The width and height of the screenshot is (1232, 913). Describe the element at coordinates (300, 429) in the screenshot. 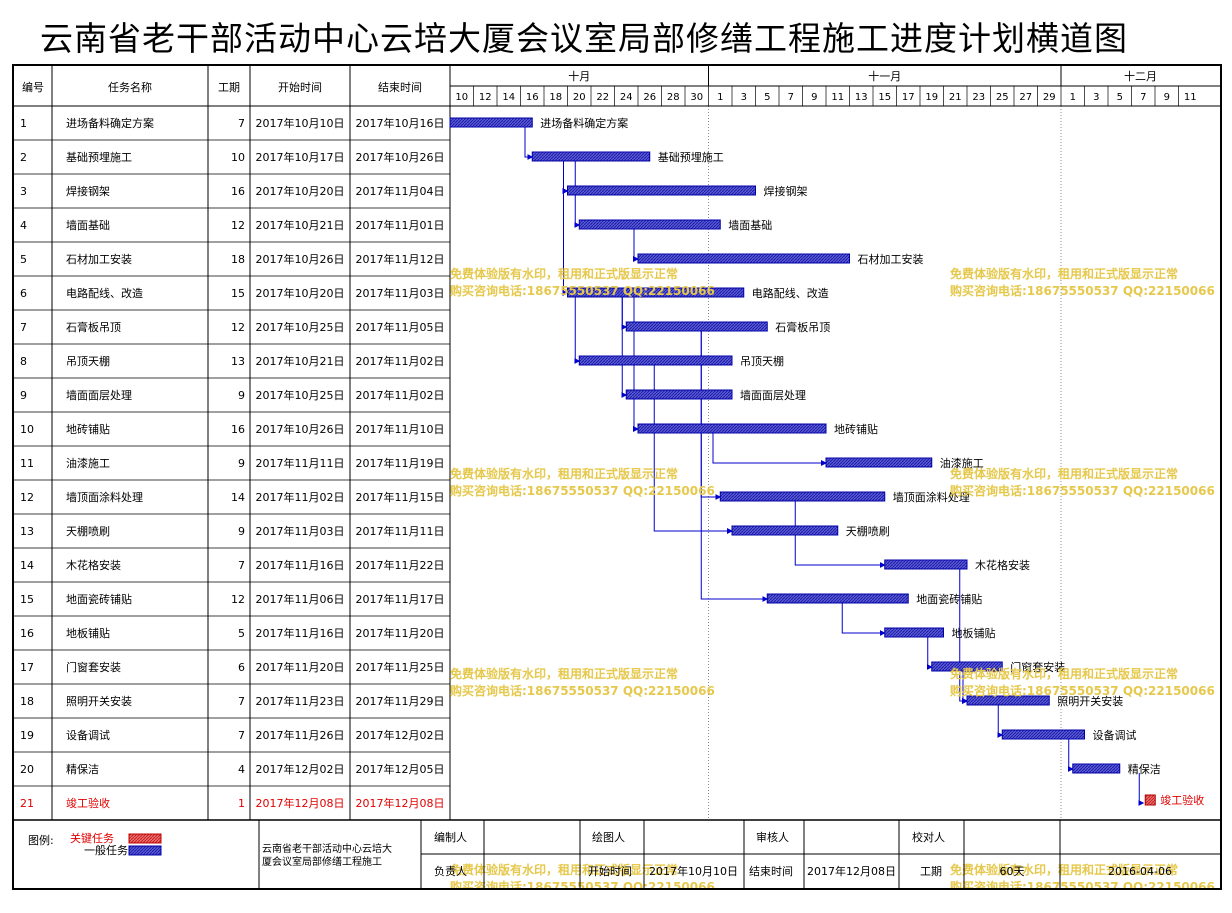

I see `task-start: 2017年10月26日` at that location.